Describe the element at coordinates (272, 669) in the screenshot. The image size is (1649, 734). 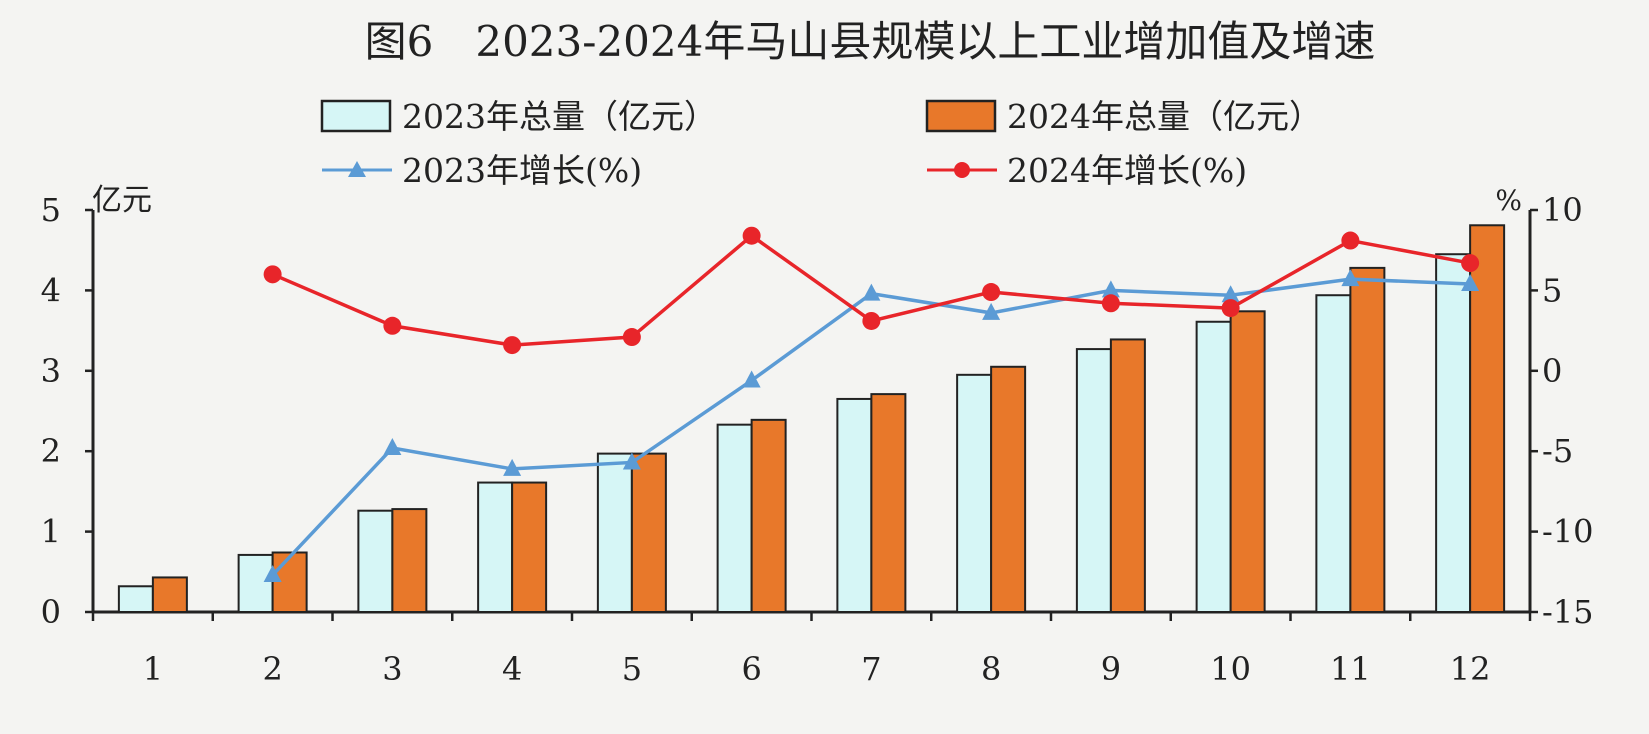
I see `x-tick-label: 2` at that location.